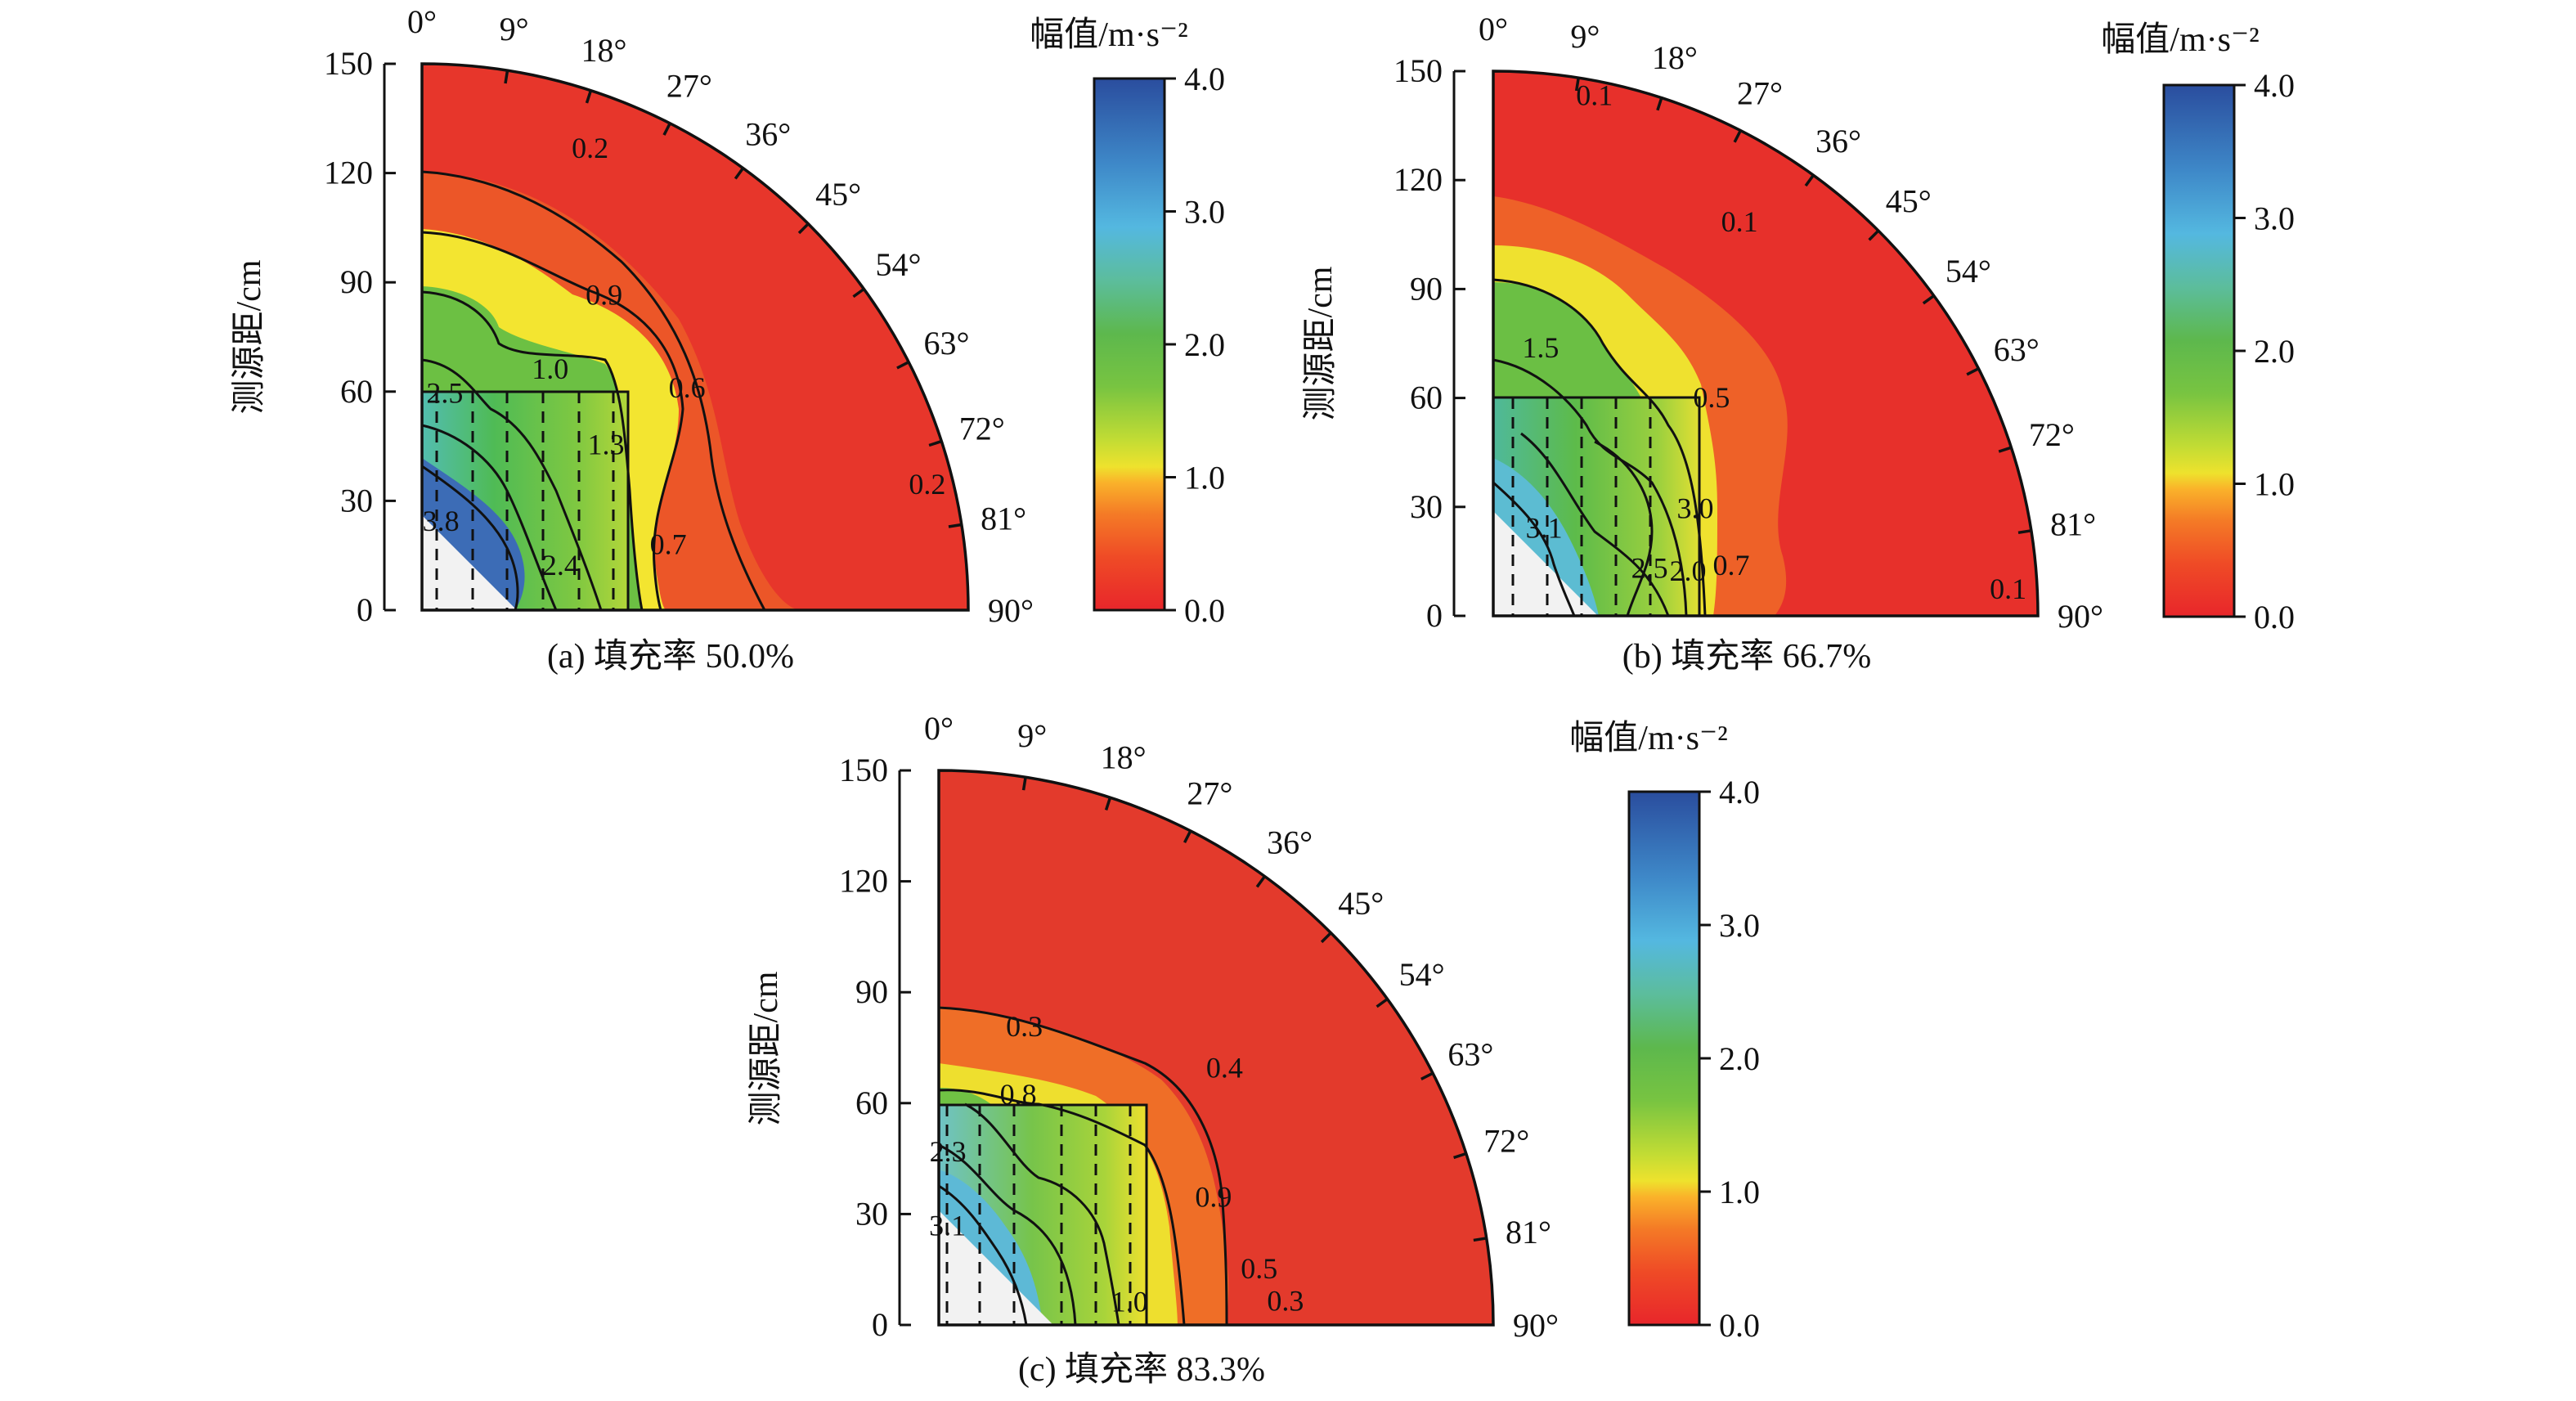 This screenshot has height=1401, width=2576. I want to click on contour-label: 1.0, so click(550, 368).